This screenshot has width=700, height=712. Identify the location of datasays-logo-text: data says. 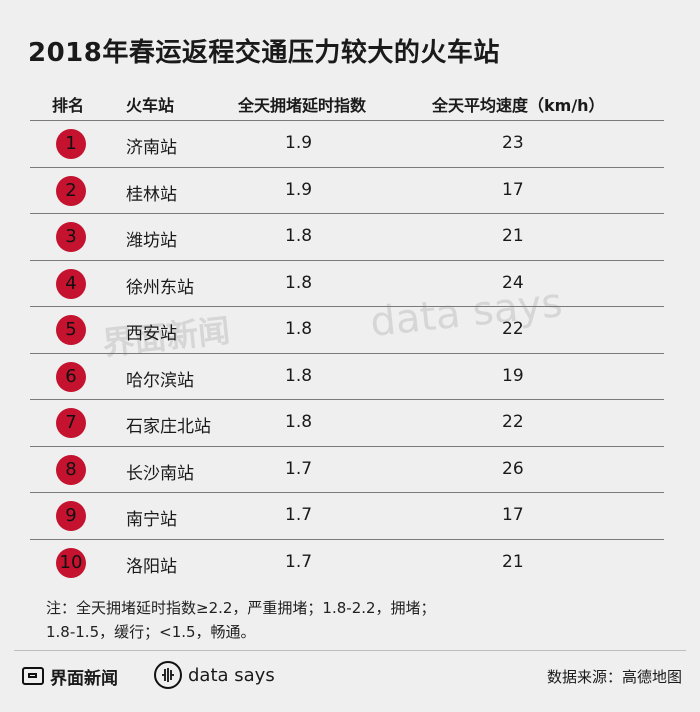
(231, 675).